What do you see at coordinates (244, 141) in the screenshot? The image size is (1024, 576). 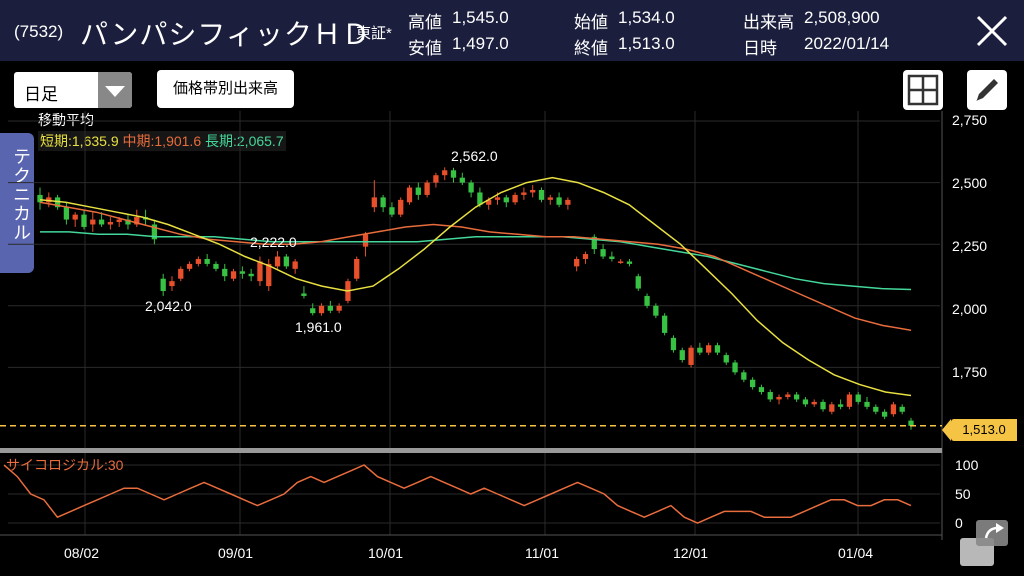 I see `ma-long-label: 長期:2,065.7` at bounding box center [244, 141].